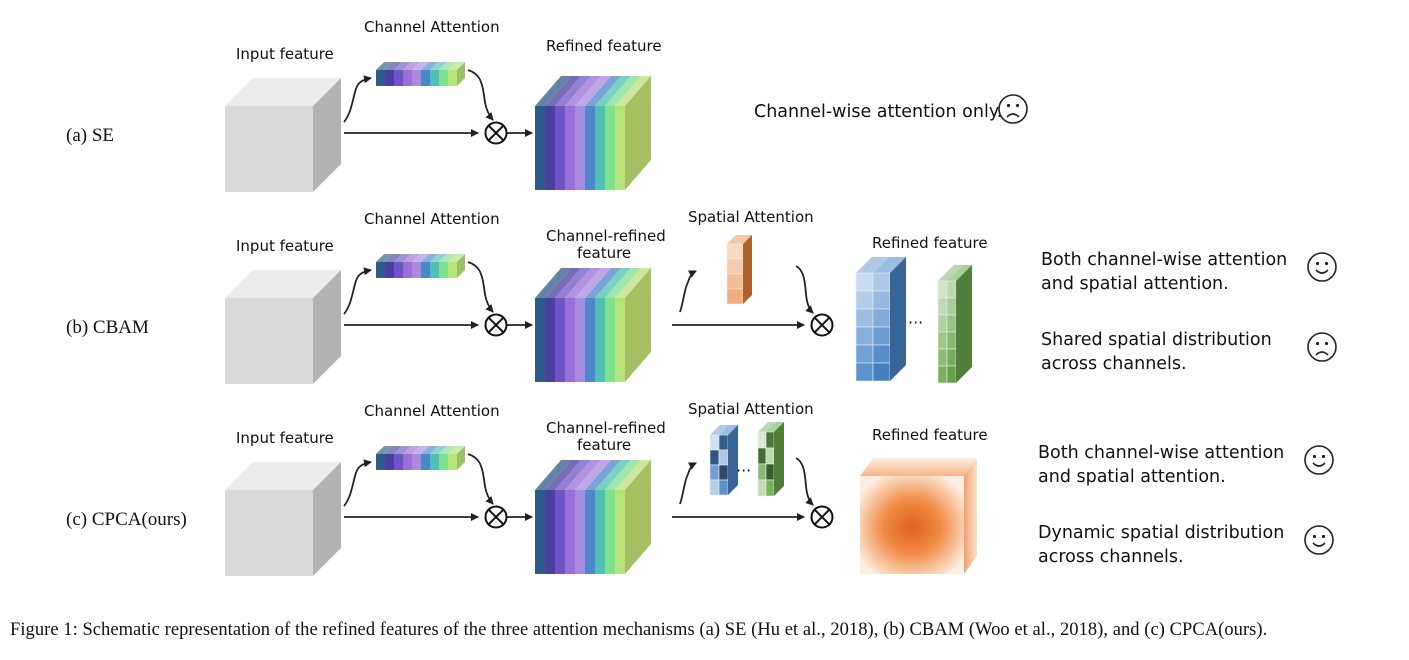 The width and height of the screenshot is (1409, 660). Describe the element at coordinates (496, 517) in the screenshot. I see `multiply-operator-icon` at that location.